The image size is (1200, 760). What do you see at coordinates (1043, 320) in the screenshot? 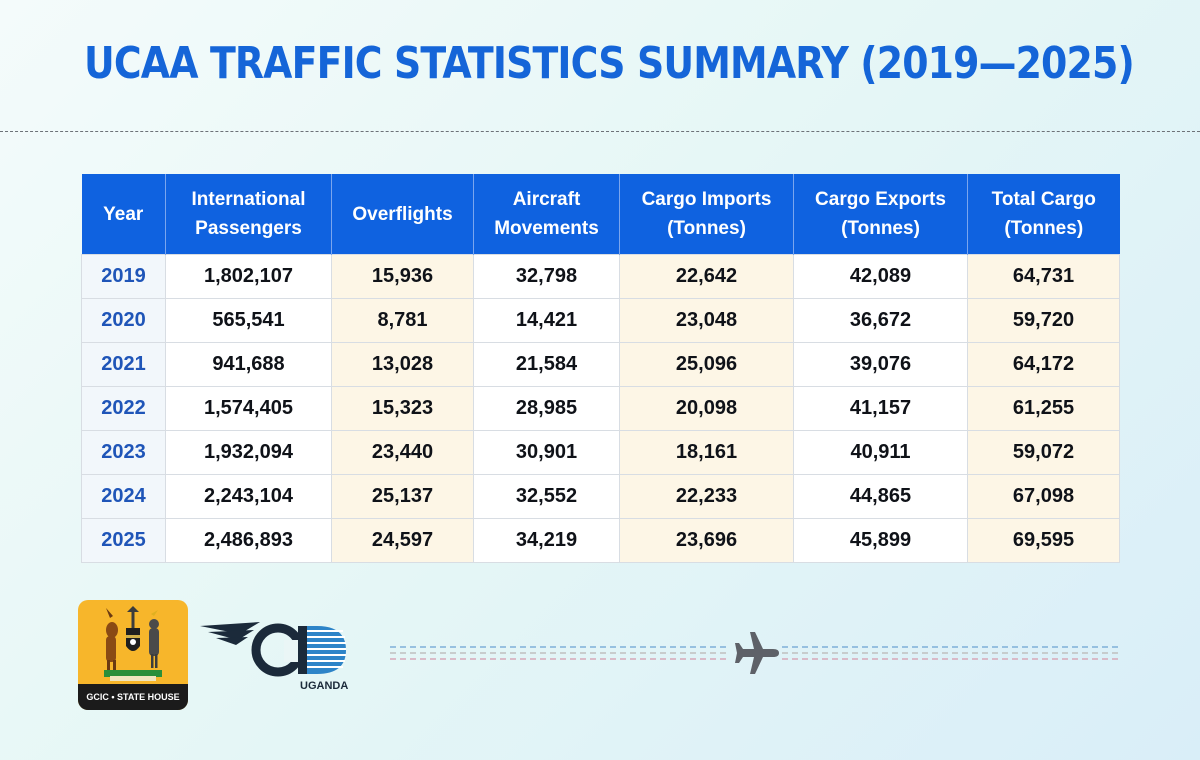
I see `cell-total-cargo: 59,720` at bounding box center [1043, 320].